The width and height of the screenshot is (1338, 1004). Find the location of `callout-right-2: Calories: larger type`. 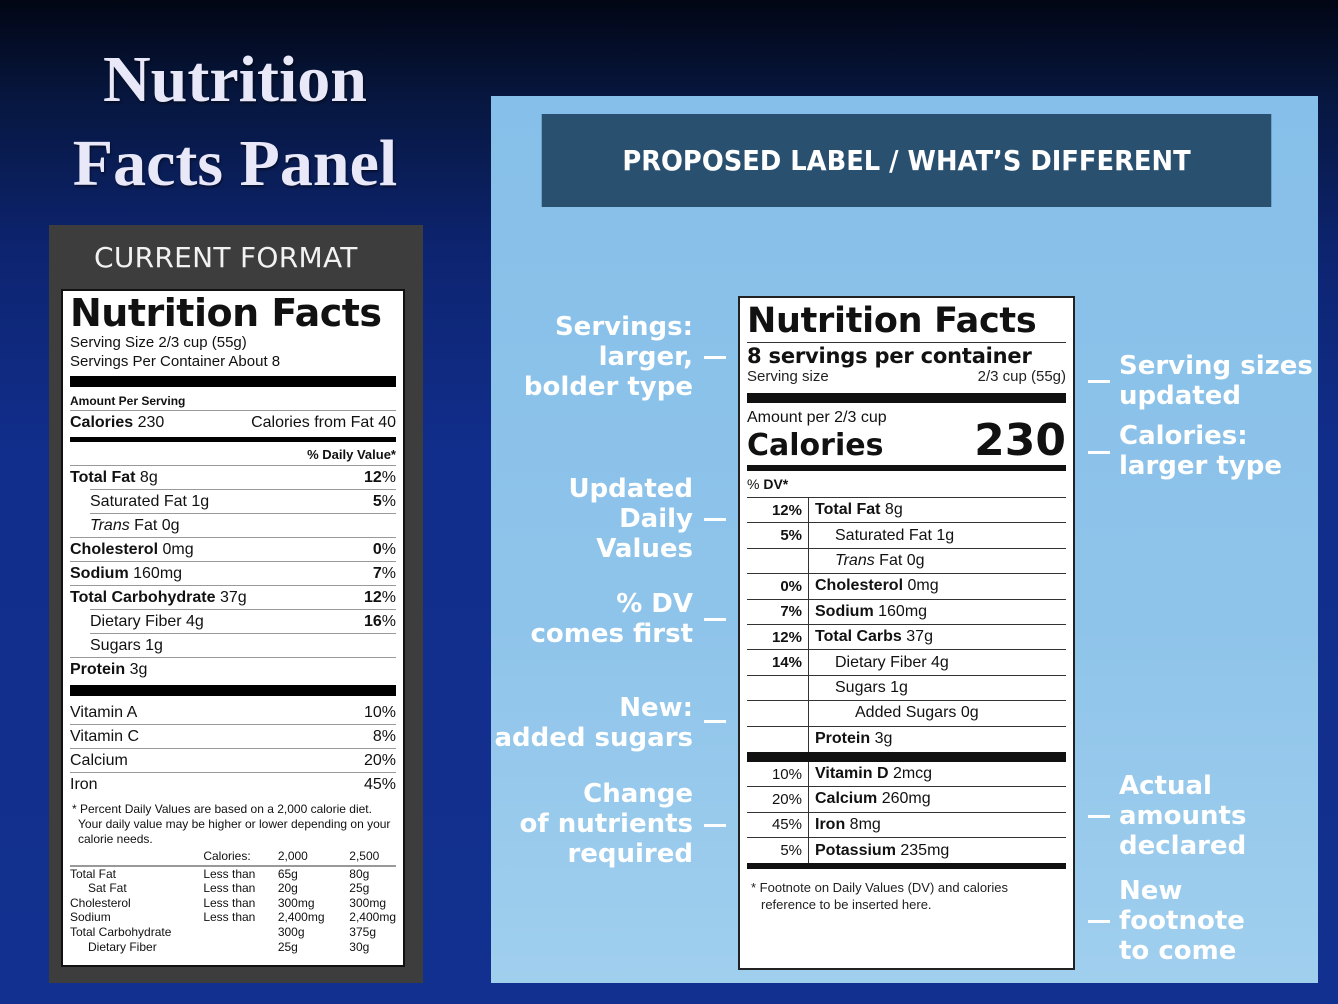

callout-right-2: Calories: larger type is located at coordinates (1200, 451).